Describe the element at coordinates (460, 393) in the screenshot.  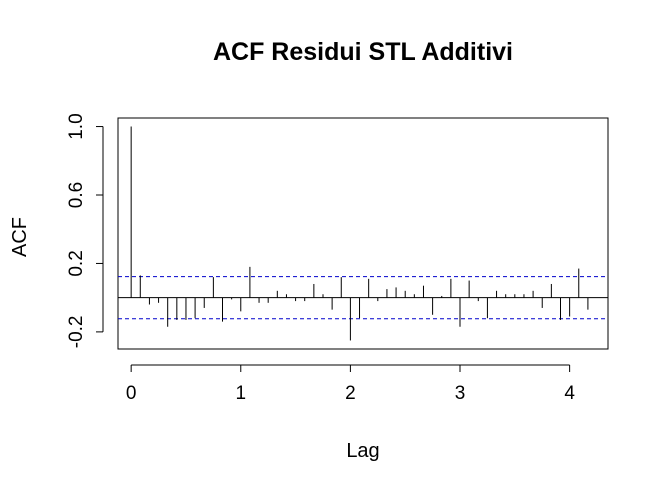
I see `x-tick-label: 3` at that location.